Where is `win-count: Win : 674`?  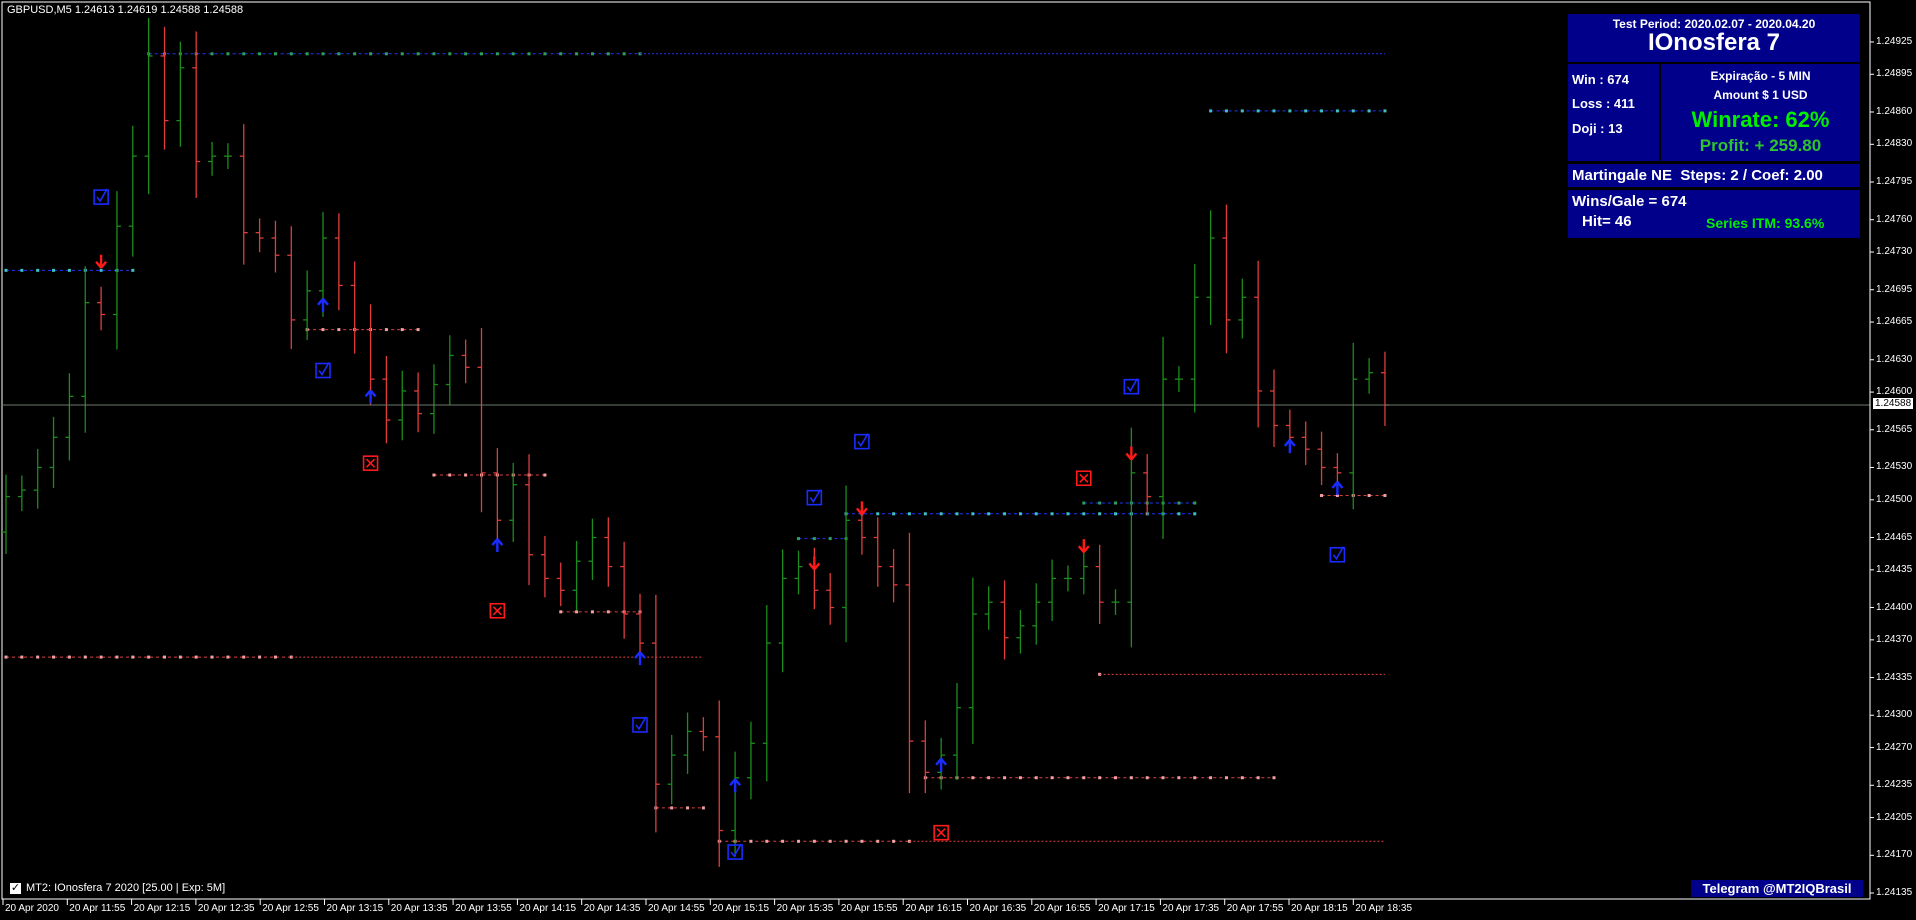 win-count: Win : 674 is located at coordinates (1600, 79).